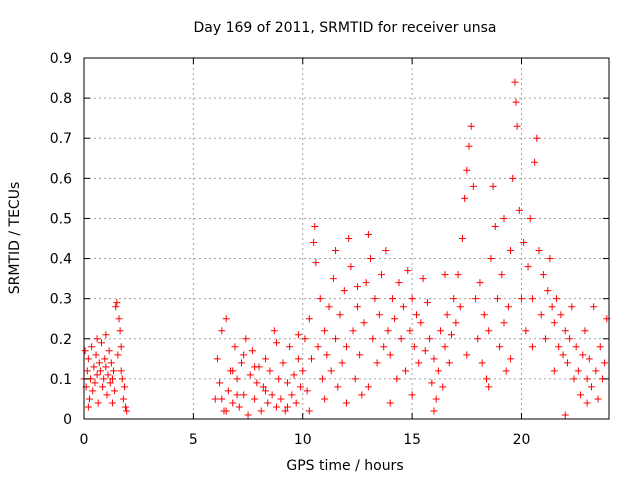 The height and width of the screenshot is (480, 640). What do you see at coordinates (84, 440) in the screenshot?
I see `x-tick-label: 0` at bounding box center [84, 440].